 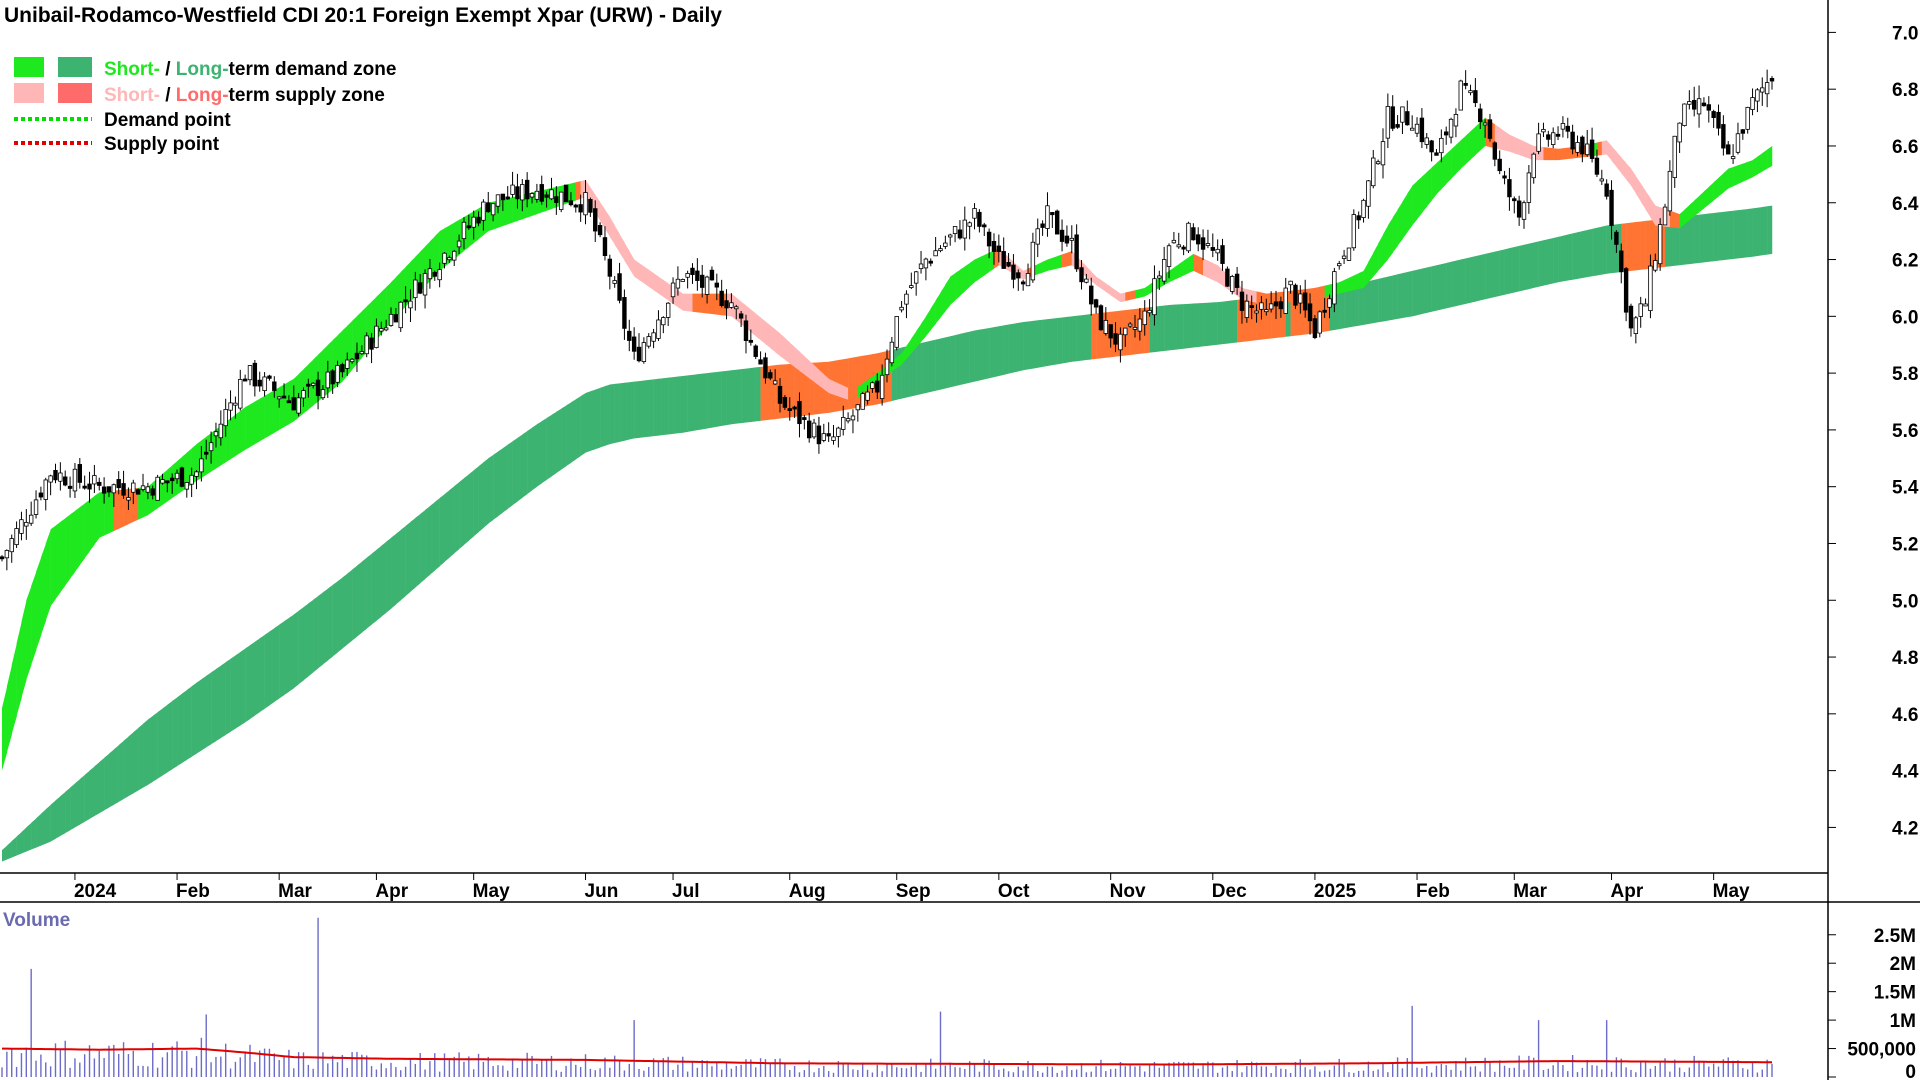 I want to click on y-tick-label: 7.0, so click(x=1905, y=33).